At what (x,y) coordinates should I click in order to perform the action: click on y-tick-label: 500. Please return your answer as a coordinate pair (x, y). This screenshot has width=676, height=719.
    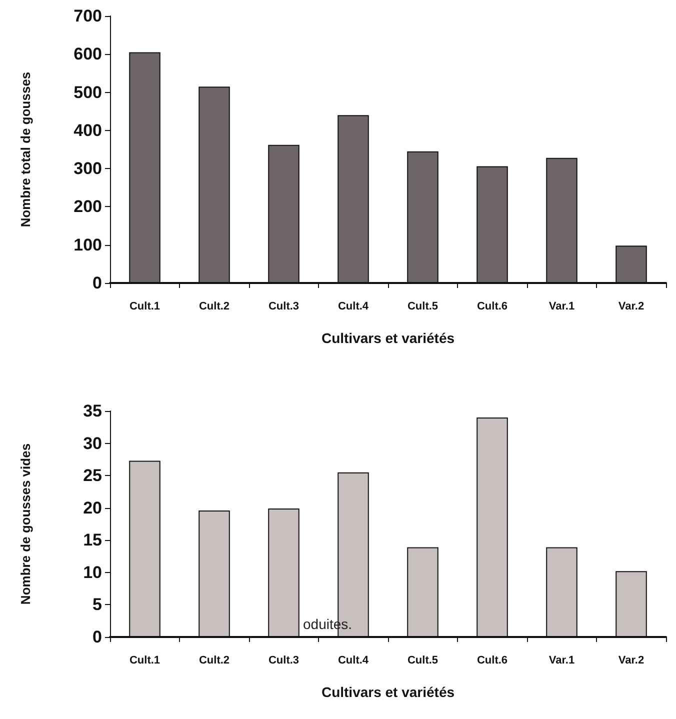
    Looking at the image, I should click on (88, 92).